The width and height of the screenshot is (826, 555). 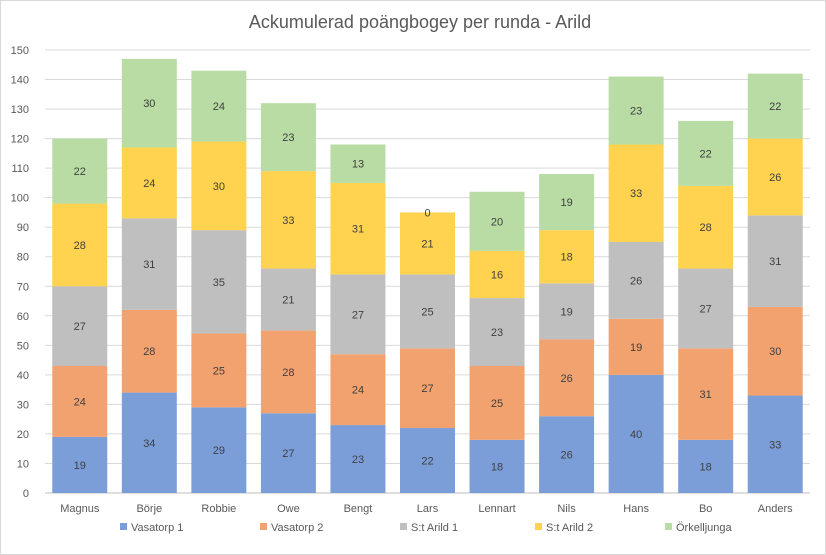 What do you see at coordinates (23, 287) in the screenshot?
I see `y-tick-label: 70` at bounding box center [23, 287].